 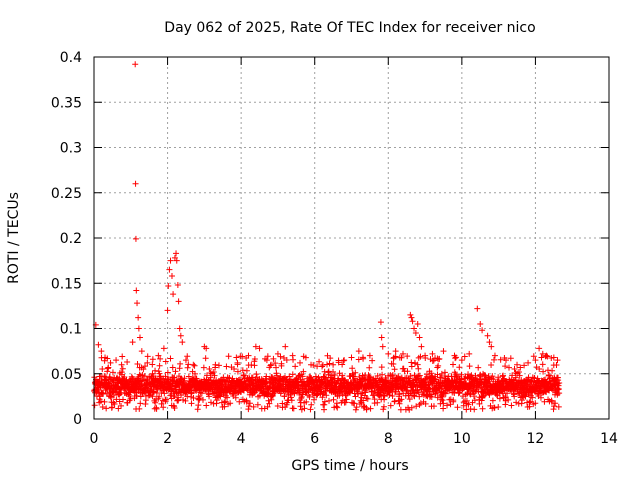 I want to click on y-tick-label: 0.15, so click(x=66, y=284).